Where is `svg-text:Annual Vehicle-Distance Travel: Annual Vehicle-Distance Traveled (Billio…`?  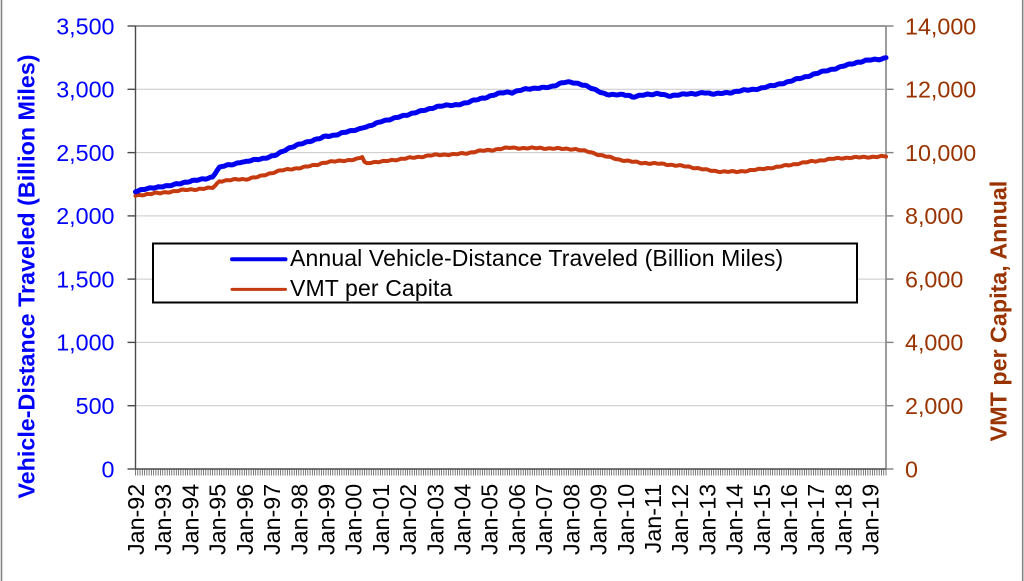 svg-text:Annual Vehicle-Distance Travel: Annual Vehicle-Distance Traveled (Billio… is located at coordinates (536, 258).